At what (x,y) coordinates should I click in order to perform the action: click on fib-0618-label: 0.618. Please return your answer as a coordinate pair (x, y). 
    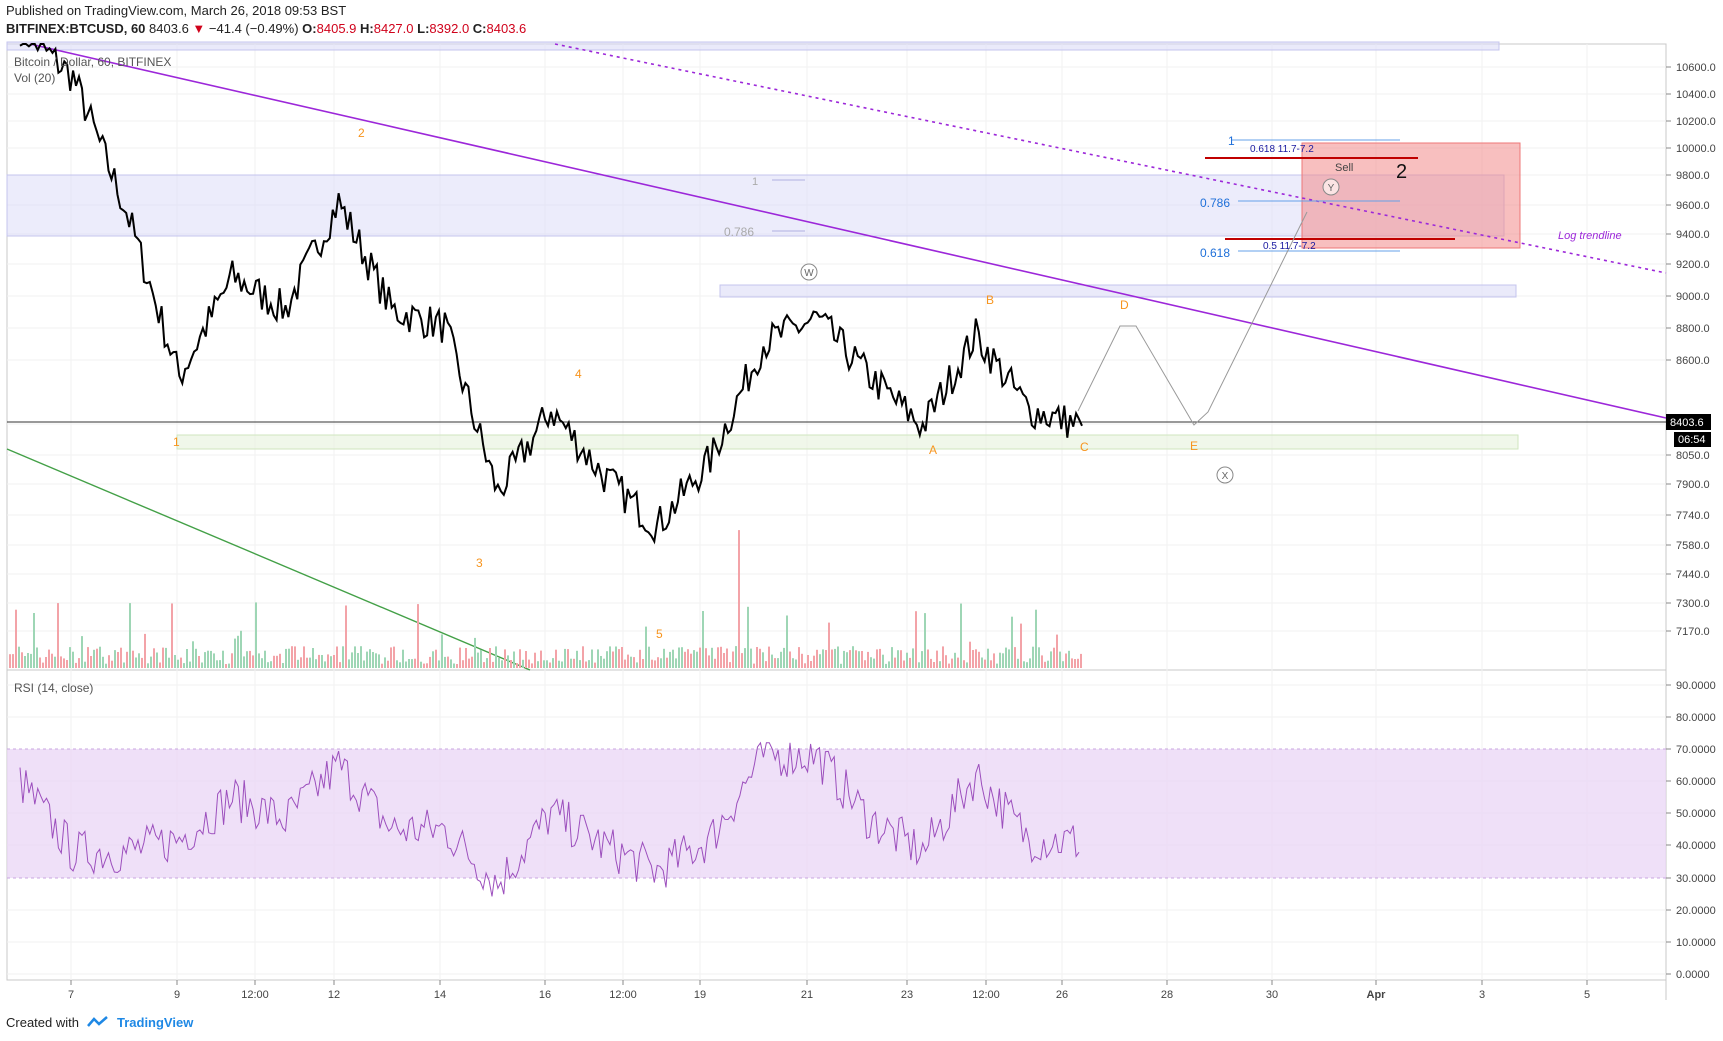
    Looking at the image, I should click on (1215, 253).